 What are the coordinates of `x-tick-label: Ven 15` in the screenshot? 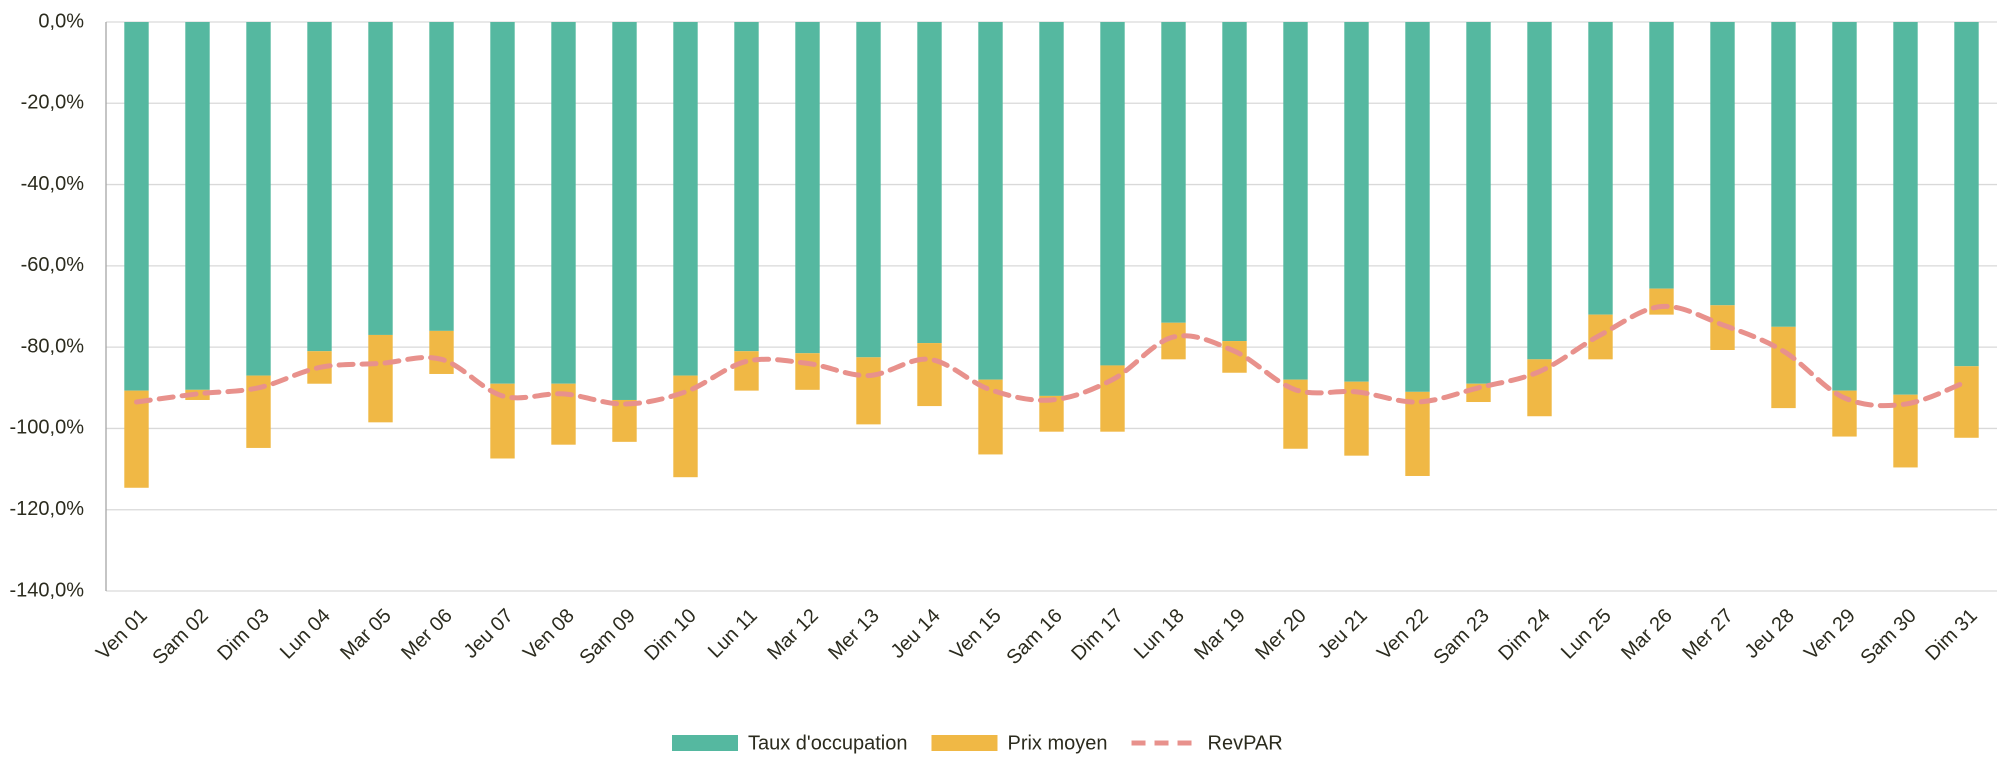 It's located at (976, 635).